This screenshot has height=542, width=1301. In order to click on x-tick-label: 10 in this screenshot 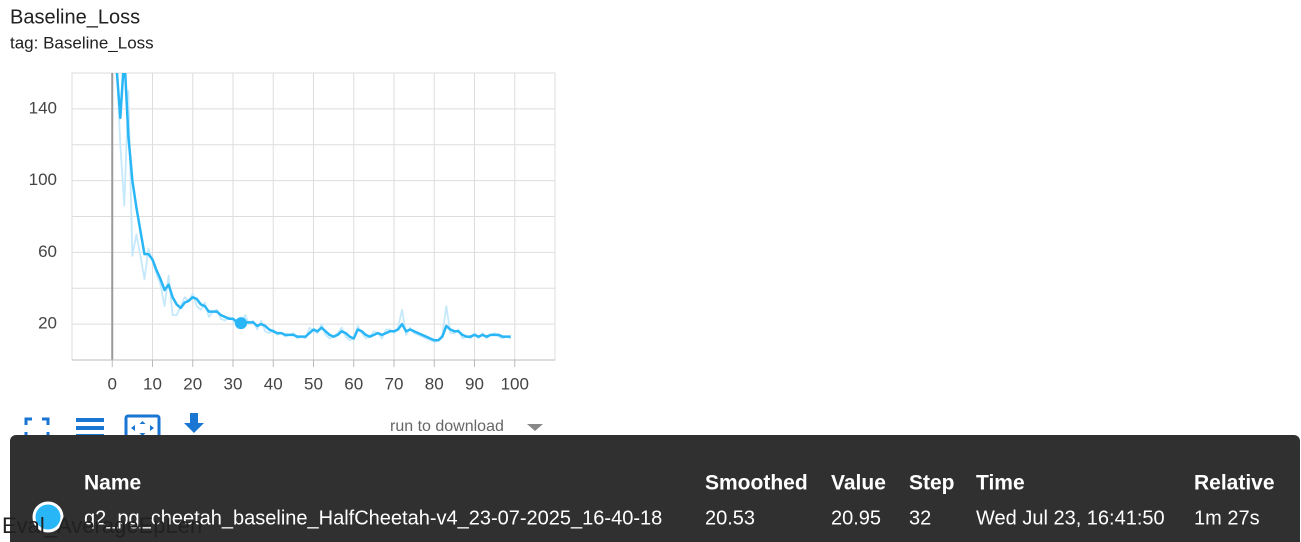, I will do `click(152, 383)`.